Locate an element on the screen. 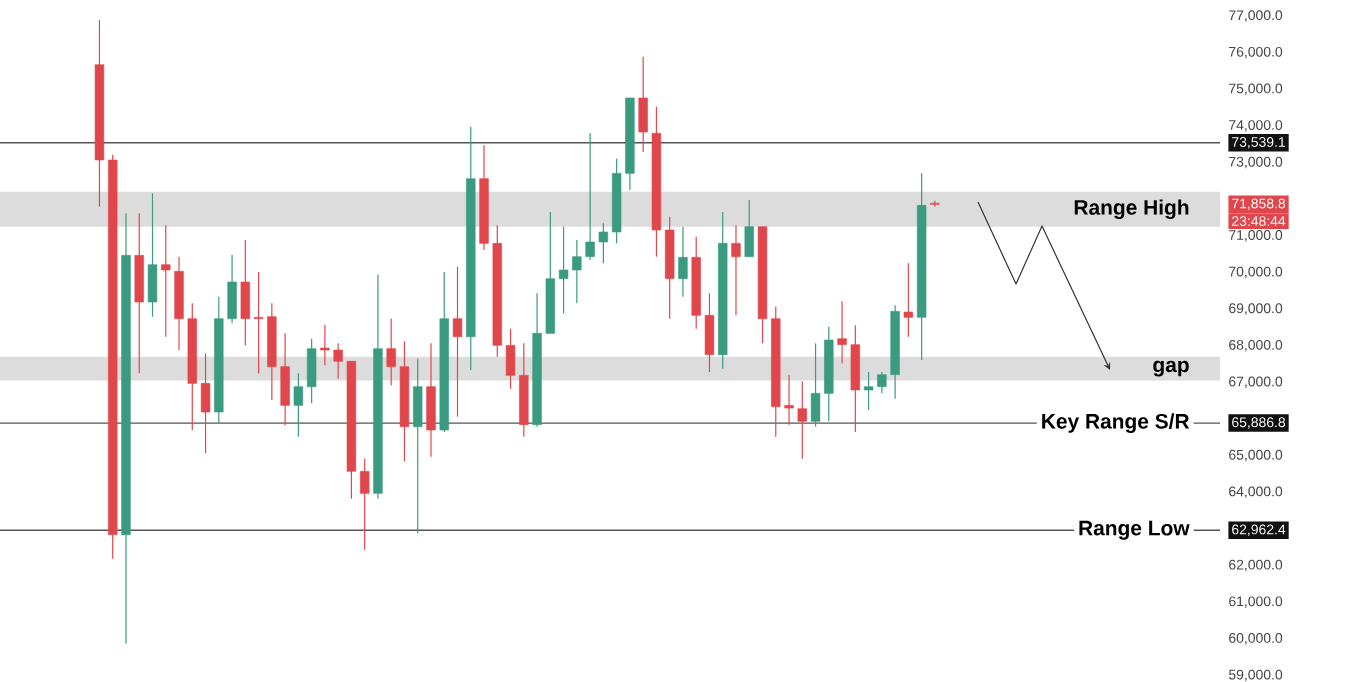 This screenshot has width=1360, height=682. ref-line-label: Key Range S/R is located at coordinates (1116, 423).